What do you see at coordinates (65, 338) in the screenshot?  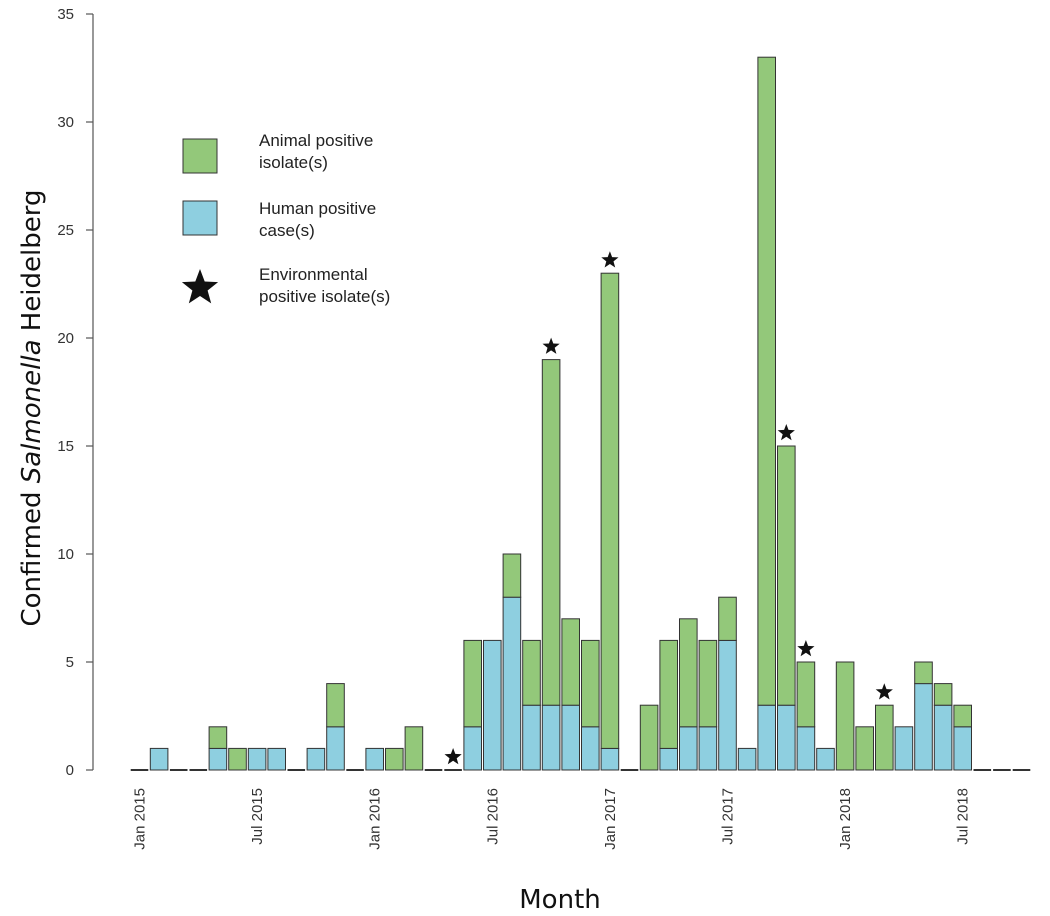 I see `y-tick-label: 20` at bounding box center [65, 338].